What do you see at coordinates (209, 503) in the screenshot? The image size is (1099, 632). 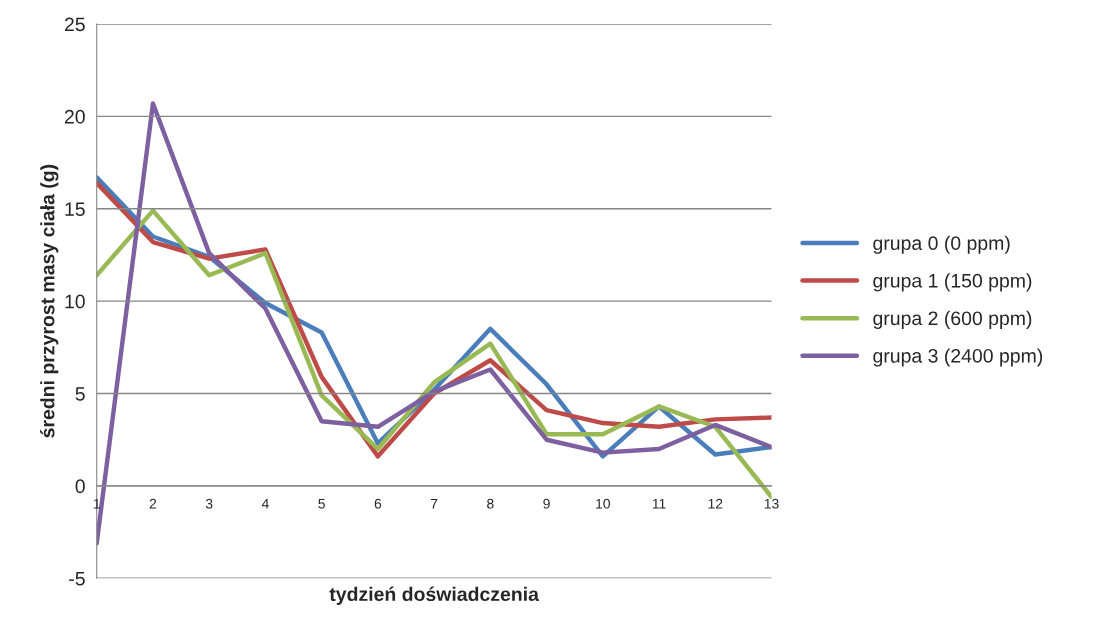 I see `x-tick-label: 3` at bounding box center [209, 503].